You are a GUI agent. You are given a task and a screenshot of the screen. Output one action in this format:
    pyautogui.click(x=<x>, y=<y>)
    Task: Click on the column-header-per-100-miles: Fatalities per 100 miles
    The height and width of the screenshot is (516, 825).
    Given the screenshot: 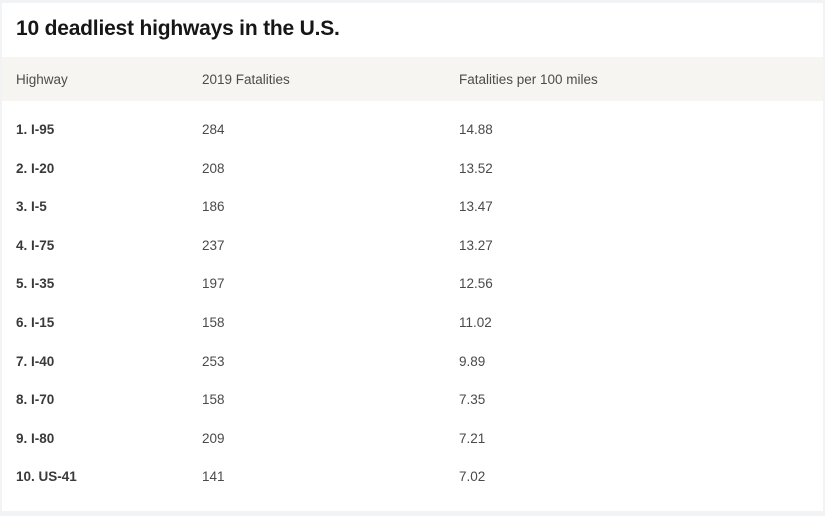 What is the action you would take?
    pyautogui.click(x=528, y=79)
    